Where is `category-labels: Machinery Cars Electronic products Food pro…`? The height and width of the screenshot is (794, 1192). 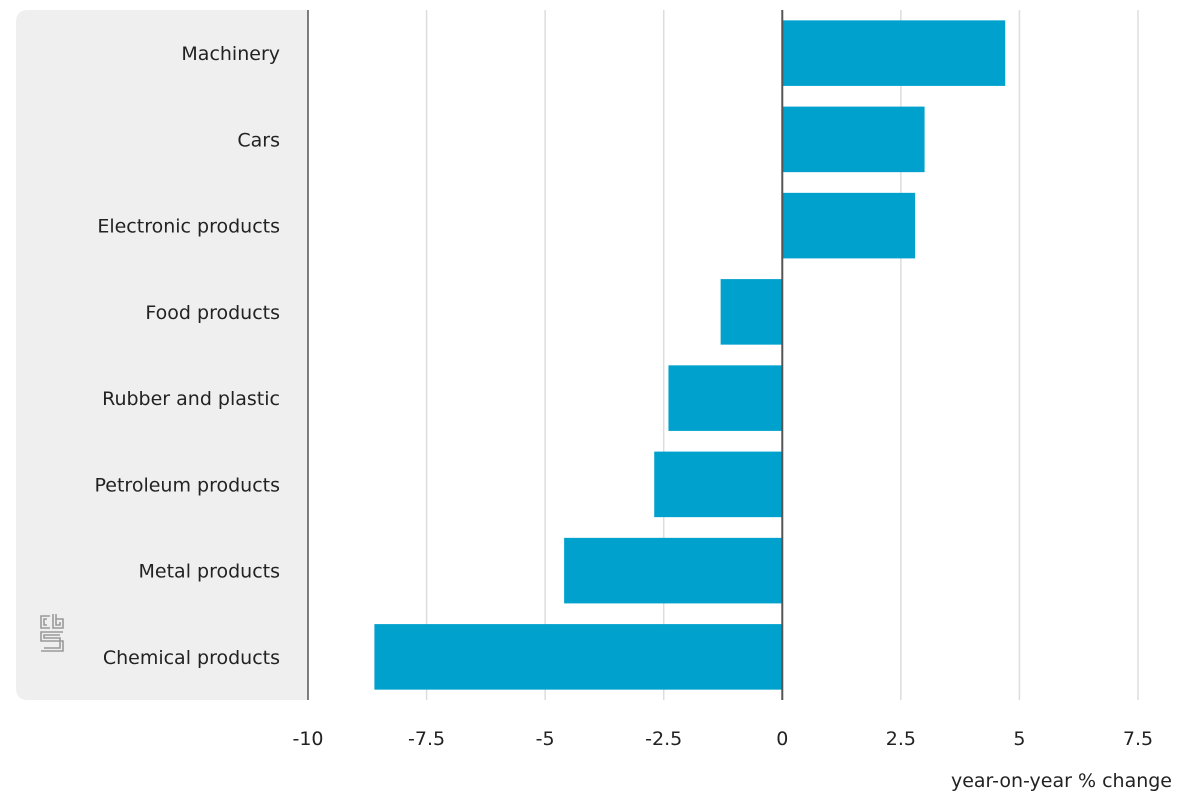 category-labels: Machinery Cars Electronic products Food pro… is located at coordinates (187, 356).